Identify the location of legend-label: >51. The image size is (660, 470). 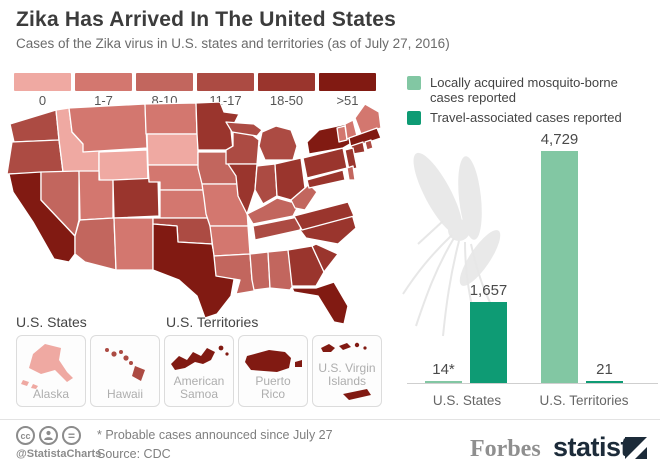
(347, 100).